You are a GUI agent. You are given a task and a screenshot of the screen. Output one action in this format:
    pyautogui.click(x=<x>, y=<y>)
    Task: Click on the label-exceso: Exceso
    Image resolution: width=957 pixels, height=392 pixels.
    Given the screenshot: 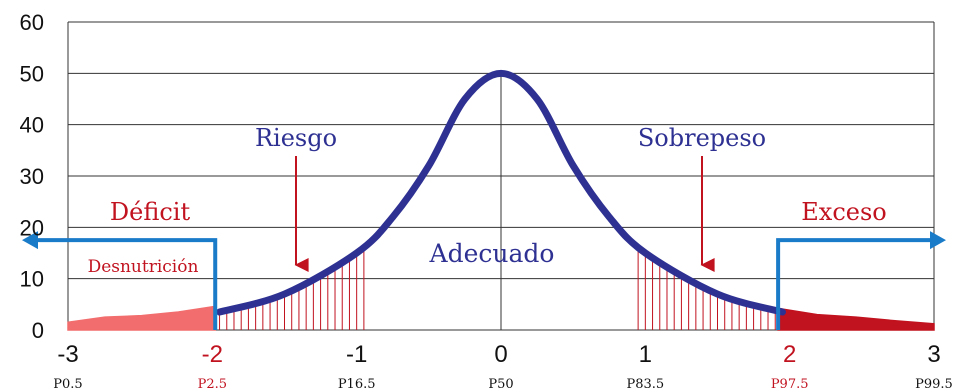 What is the action you would take?
    pyautogui.click(x=843, y=212)
    